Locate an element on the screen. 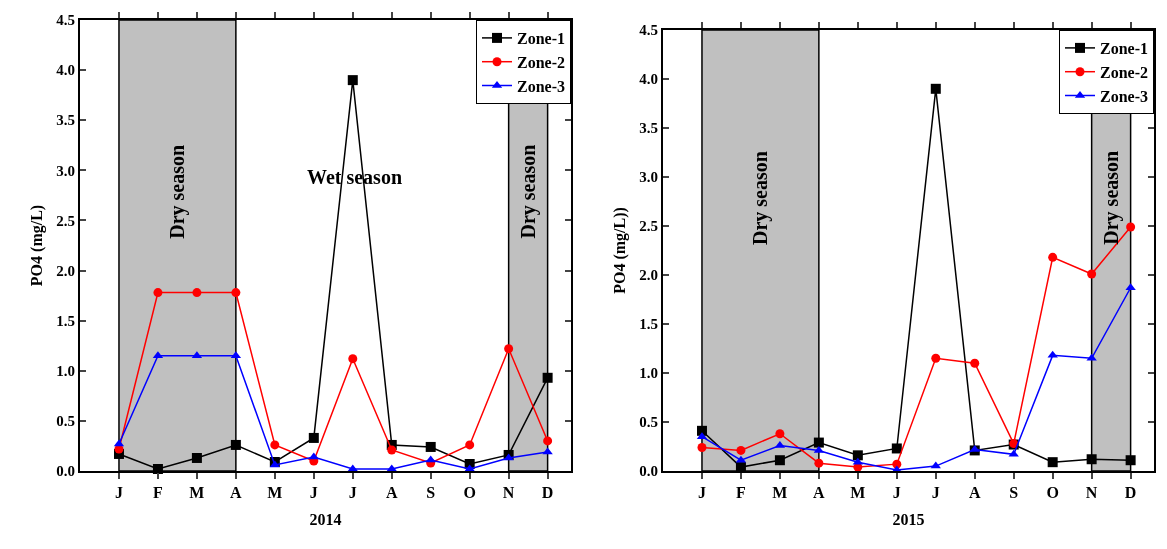 The image size is (1167, 549). x-axis-title: 2014 is located at coordinates (325, 520).